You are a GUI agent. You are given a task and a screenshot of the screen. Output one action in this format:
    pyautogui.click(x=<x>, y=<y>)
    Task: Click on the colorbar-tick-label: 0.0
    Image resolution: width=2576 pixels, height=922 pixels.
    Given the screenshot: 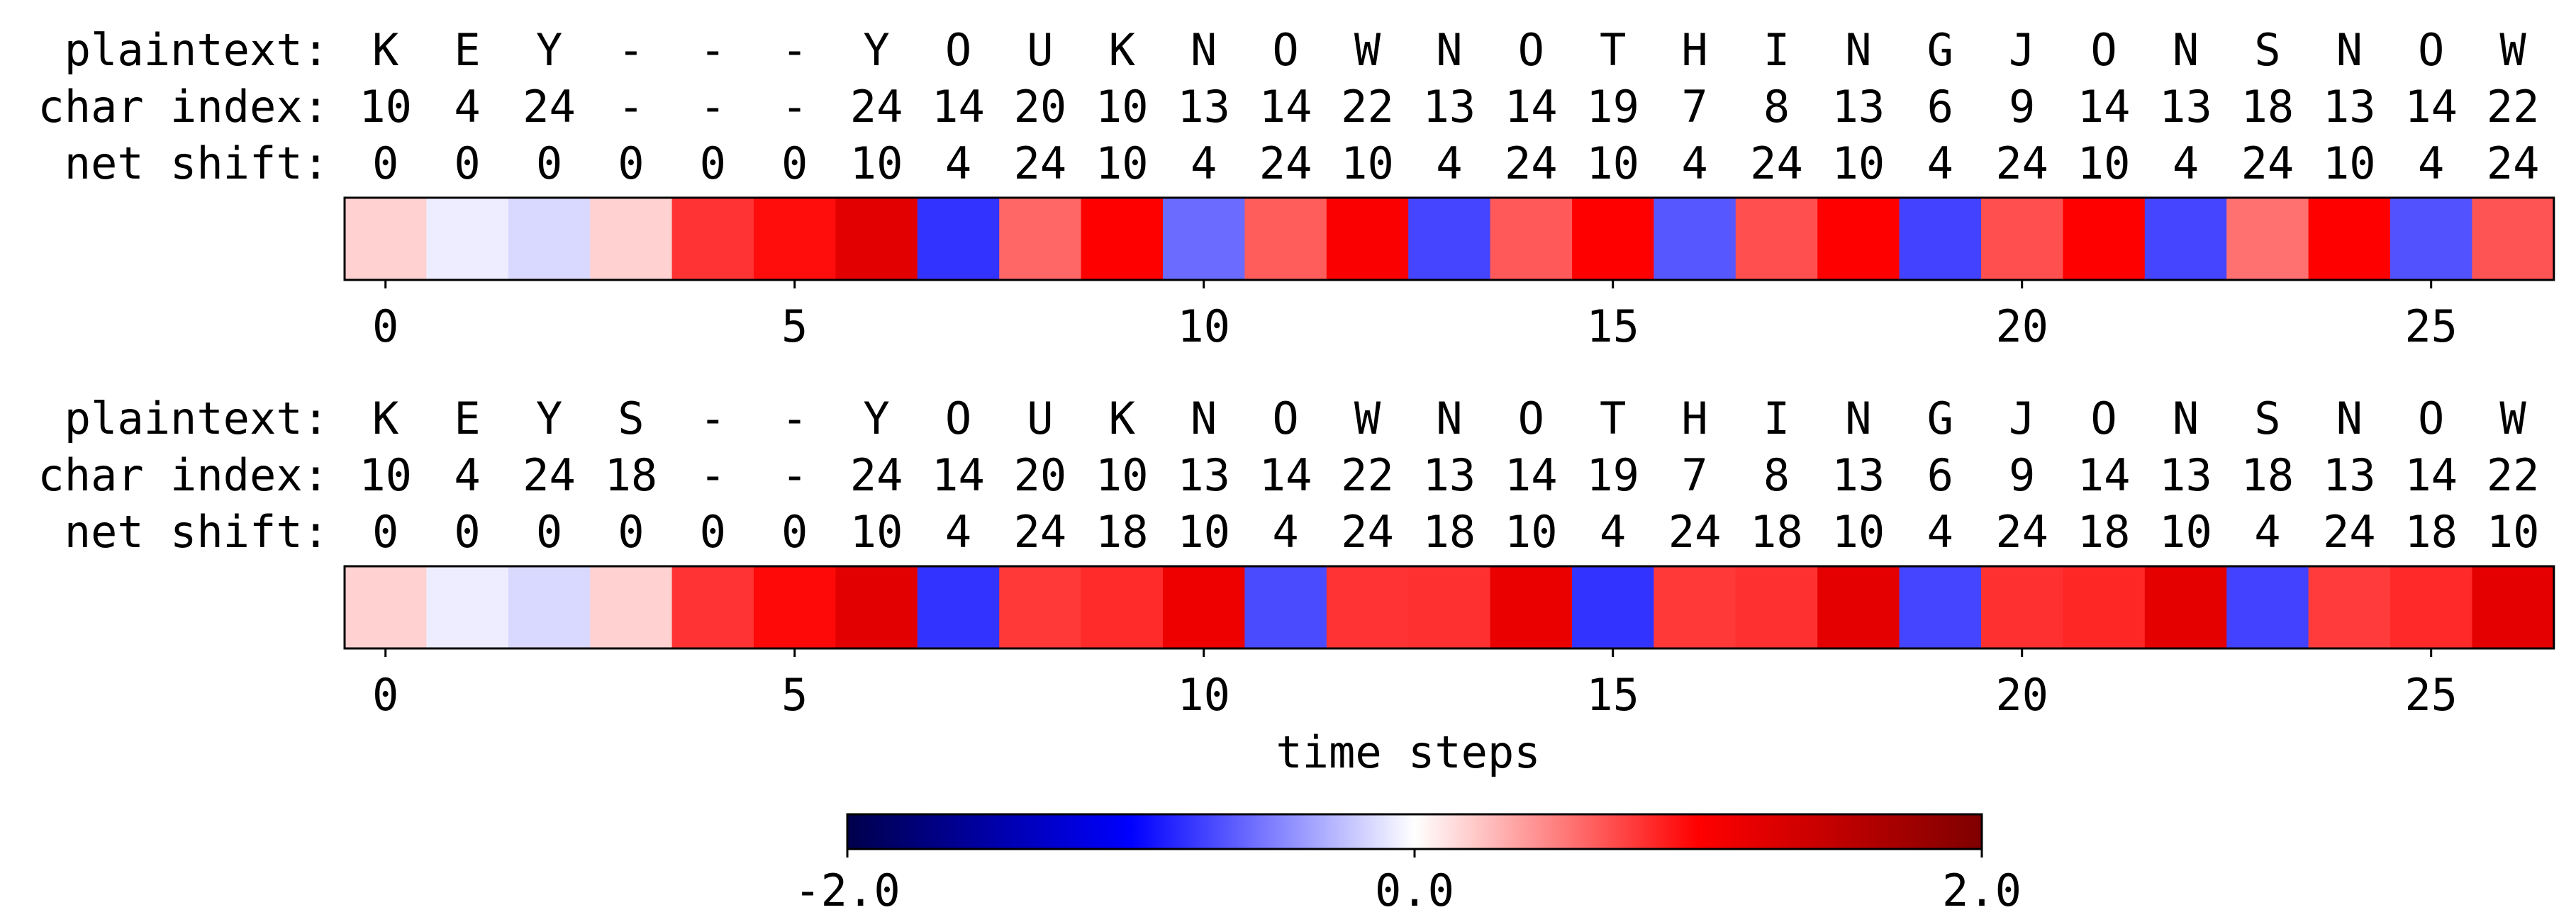 What is the action you would take?
    pyautogui.click(x=1414, y=890)
    